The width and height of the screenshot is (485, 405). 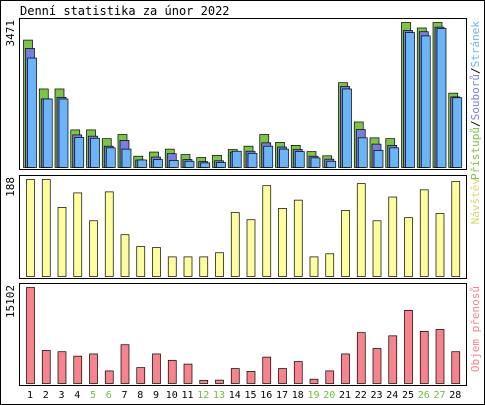 What do you see at coordinates (124, 395) in the screenshot?
I see `x-tick-label: 7` at bounding box center [124, 395].